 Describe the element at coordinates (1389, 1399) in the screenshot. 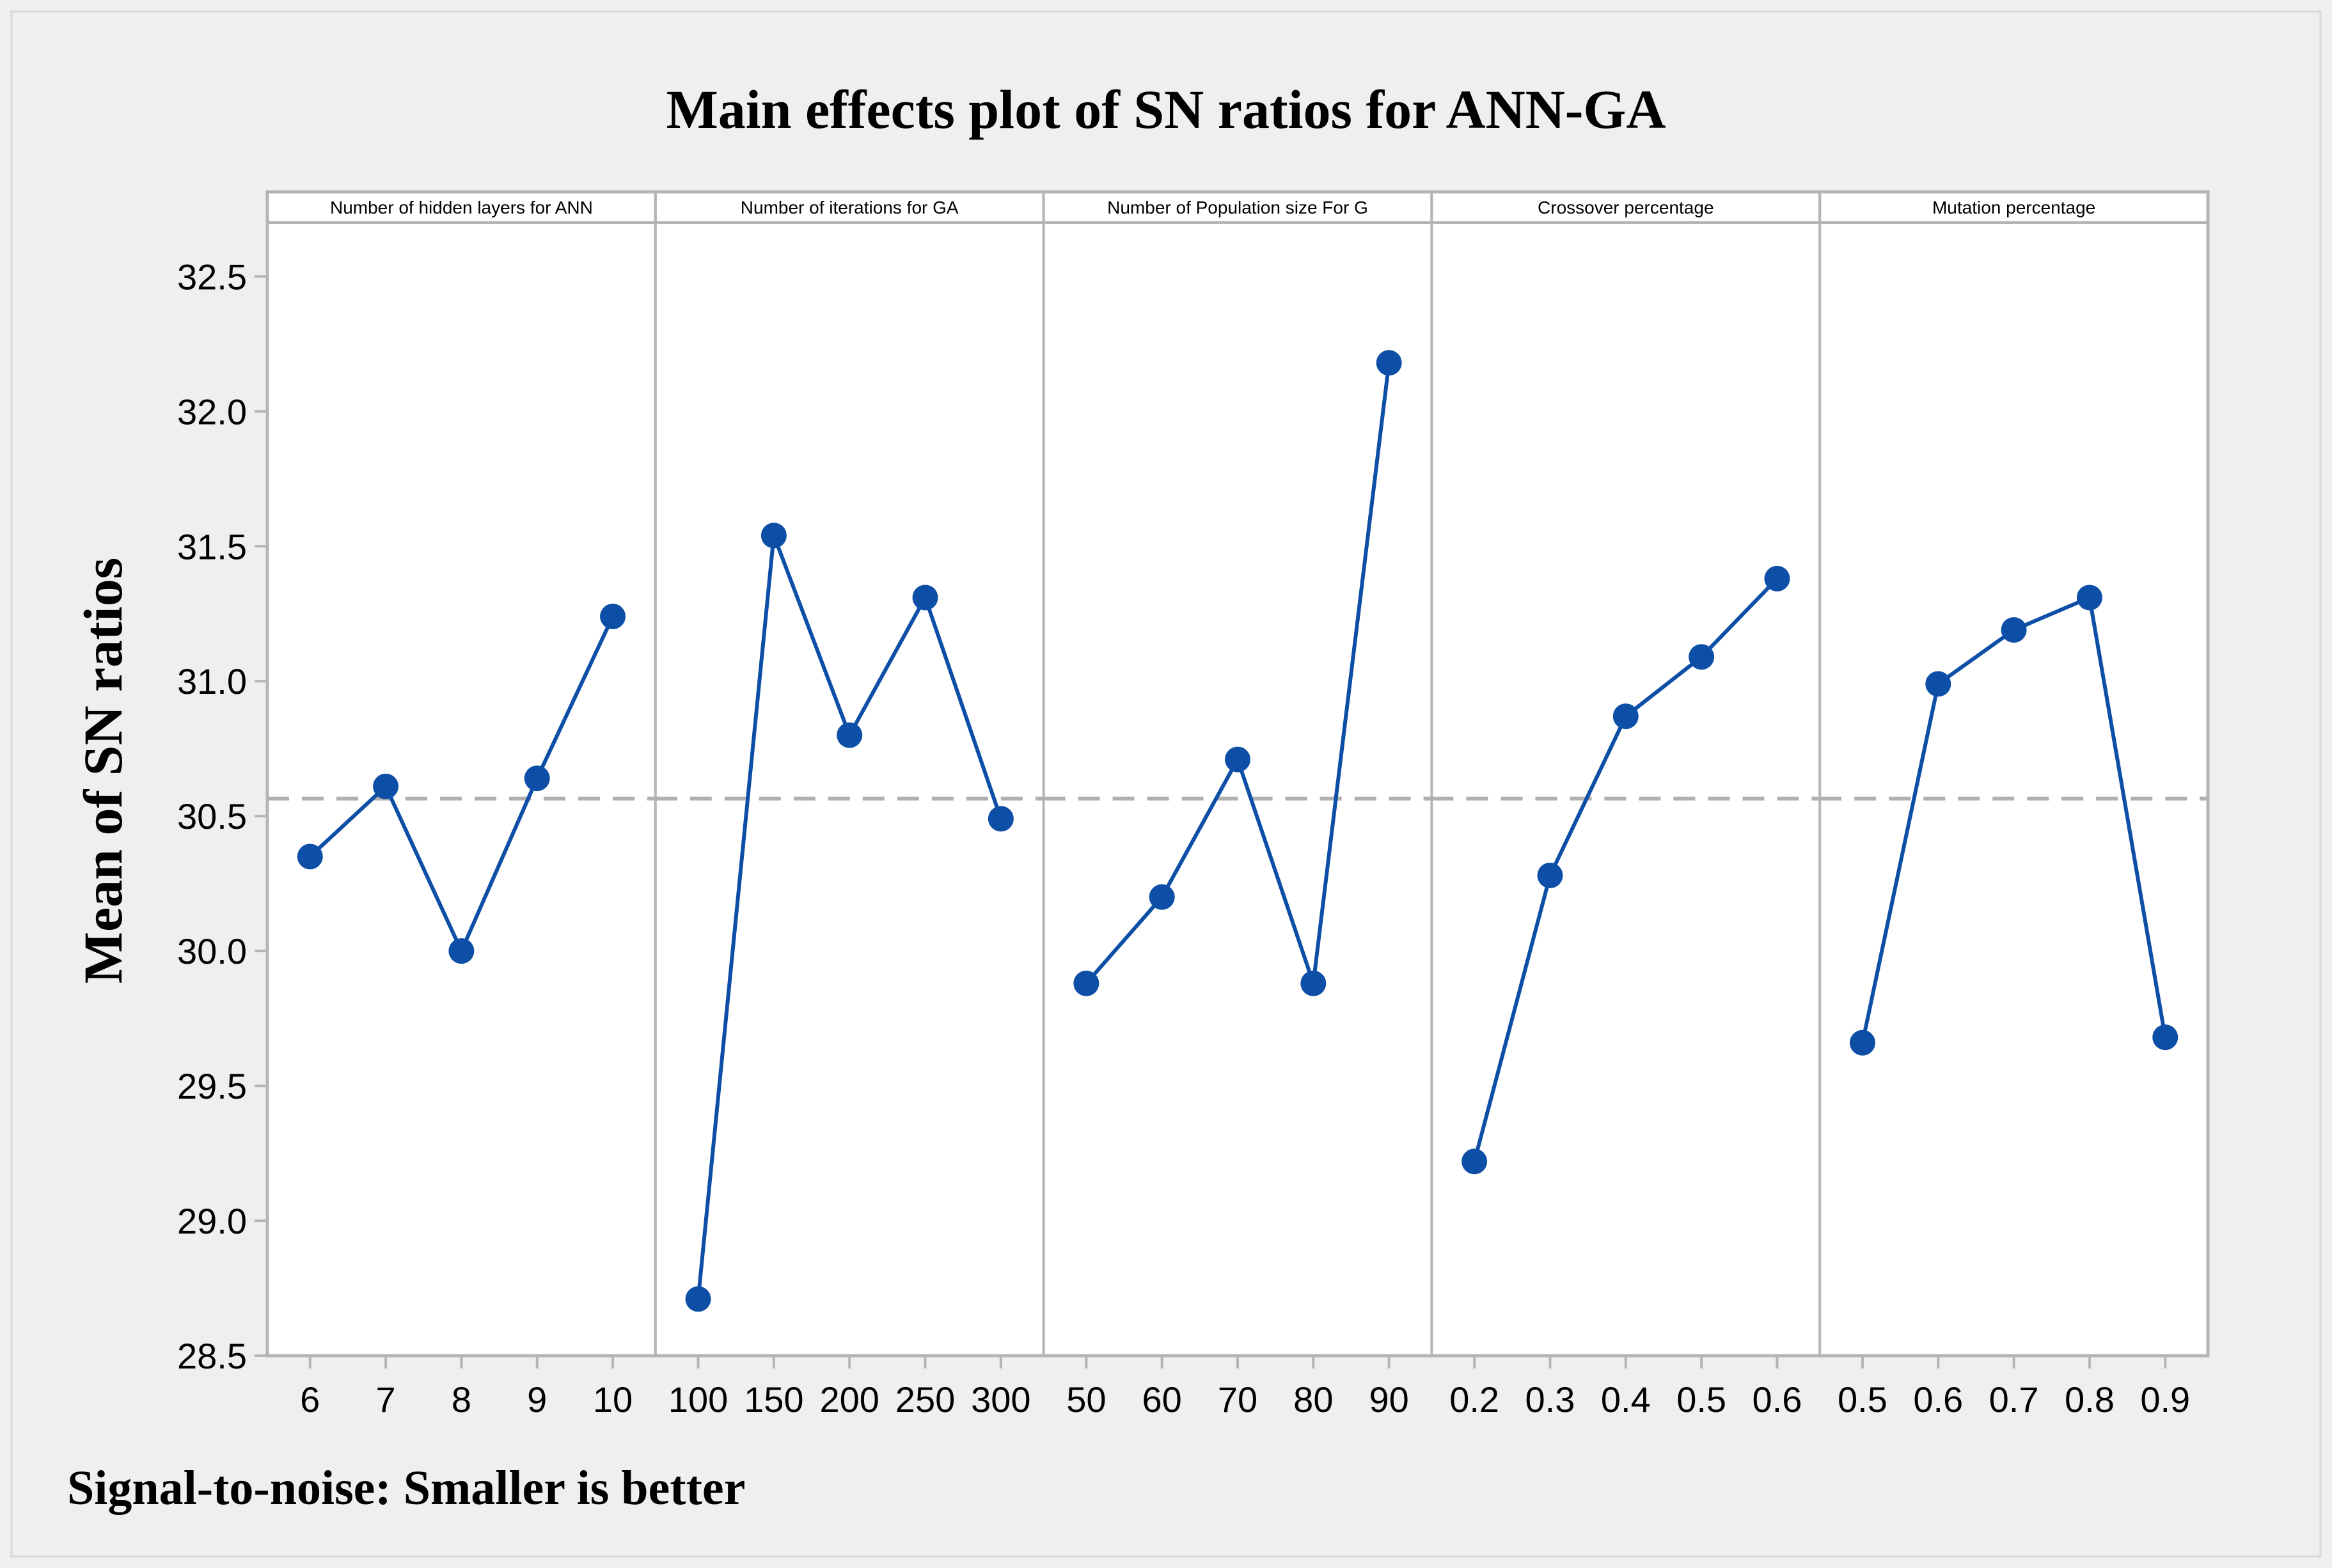

I see `x-tick-label: 90` at that location.